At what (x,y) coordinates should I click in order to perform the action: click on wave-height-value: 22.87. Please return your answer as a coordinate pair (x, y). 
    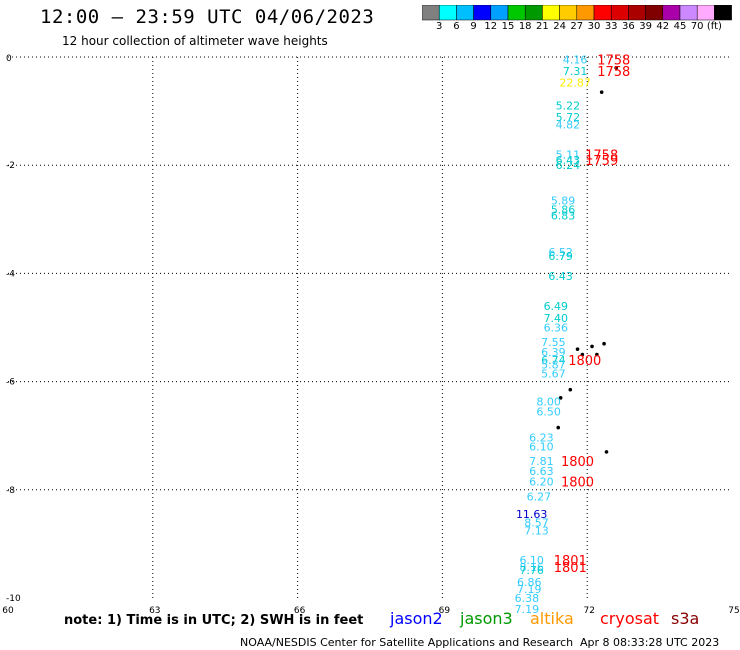
    Looking at the image, I should click on (575, 82).